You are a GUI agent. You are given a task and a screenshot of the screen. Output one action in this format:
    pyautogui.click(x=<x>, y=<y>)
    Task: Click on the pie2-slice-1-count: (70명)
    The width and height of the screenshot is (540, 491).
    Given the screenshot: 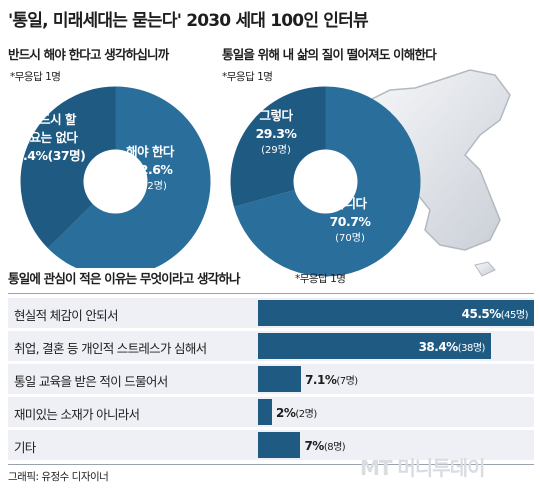 What is the action you would take?
    pyautogui.click(x=350, y=238)
    